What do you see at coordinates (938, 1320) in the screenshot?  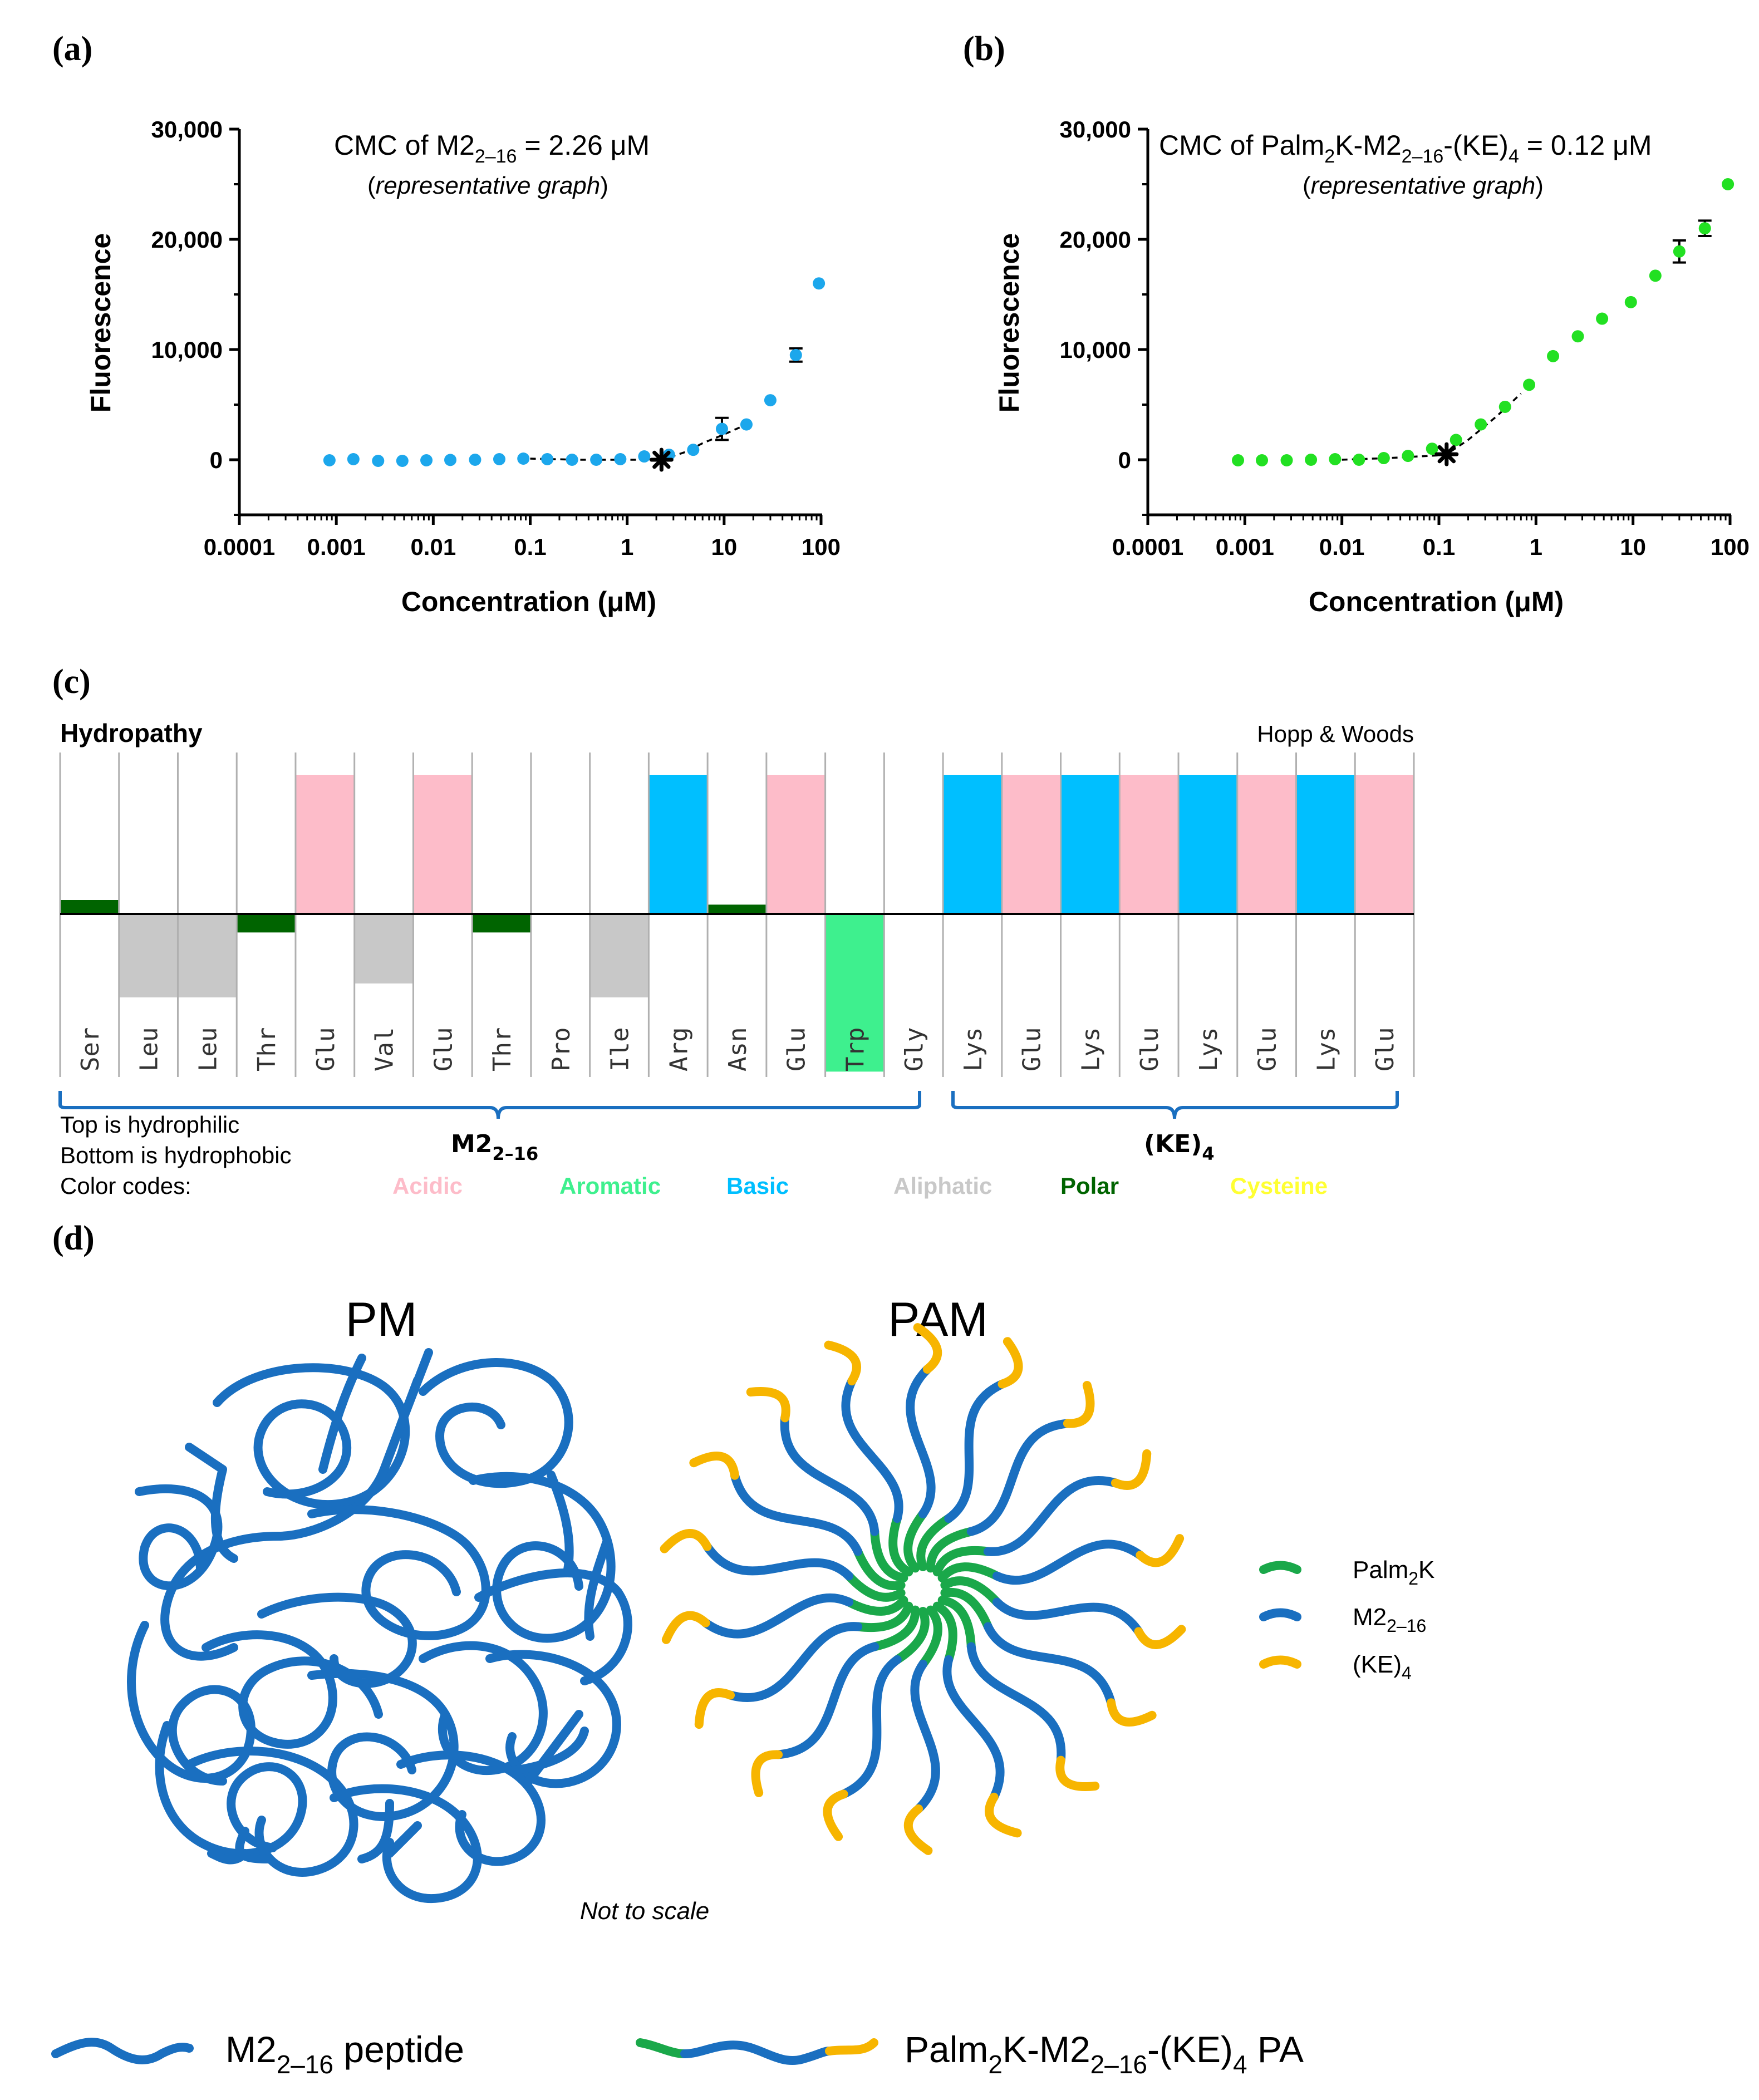 I see `pam-title: PAM` at bounding box center [938, 1320].